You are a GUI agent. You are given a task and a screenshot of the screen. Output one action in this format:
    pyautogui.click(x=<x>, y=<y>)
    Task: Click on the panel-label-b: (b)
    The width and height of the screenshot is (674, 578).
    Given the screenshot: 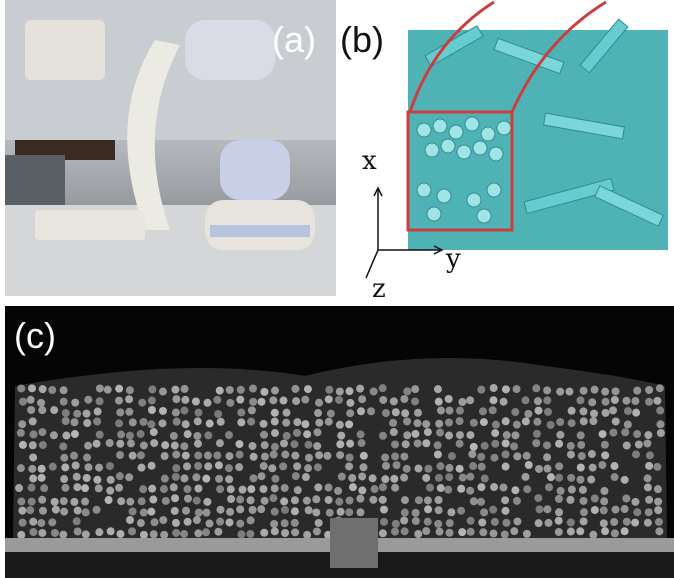 What is the action you would take?
    pyautogui.click(x=362, y=39)
    